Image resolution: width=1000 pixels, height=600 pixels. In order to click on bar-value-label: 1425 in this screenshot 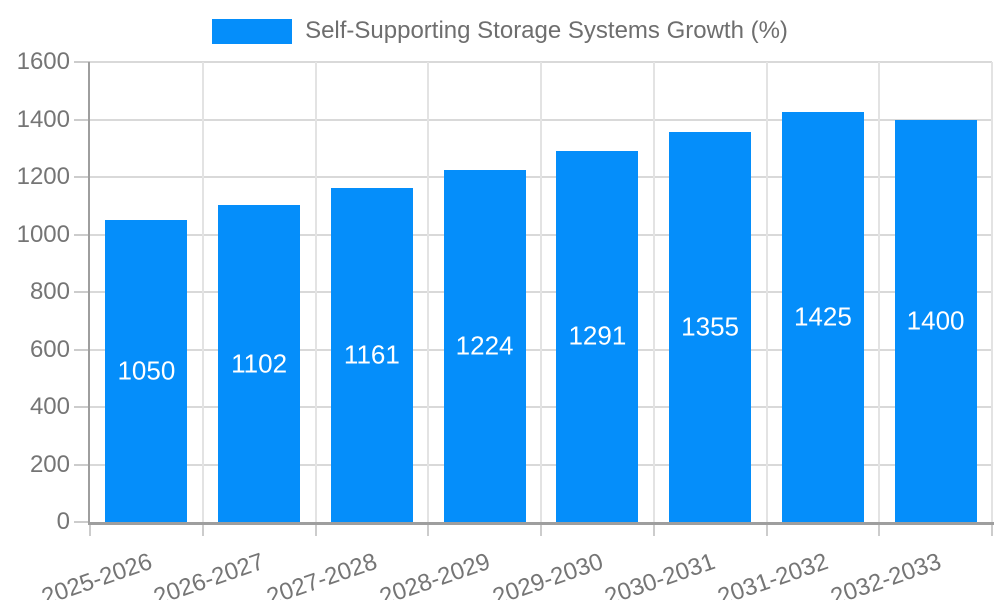, I will do `click(822, 316)`.